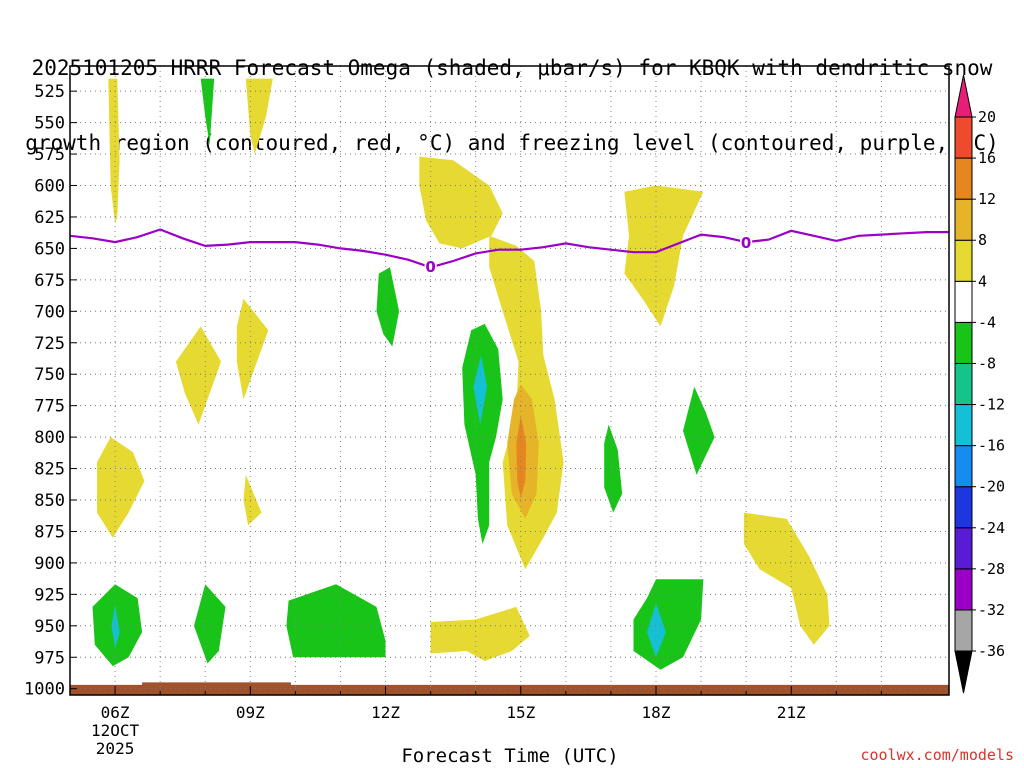 The height and width of the screenshot is (768, 1024). Describe the element at coordinates (987, 322) in the screenshot. I see `colorbar-label--4: -4` at that location.